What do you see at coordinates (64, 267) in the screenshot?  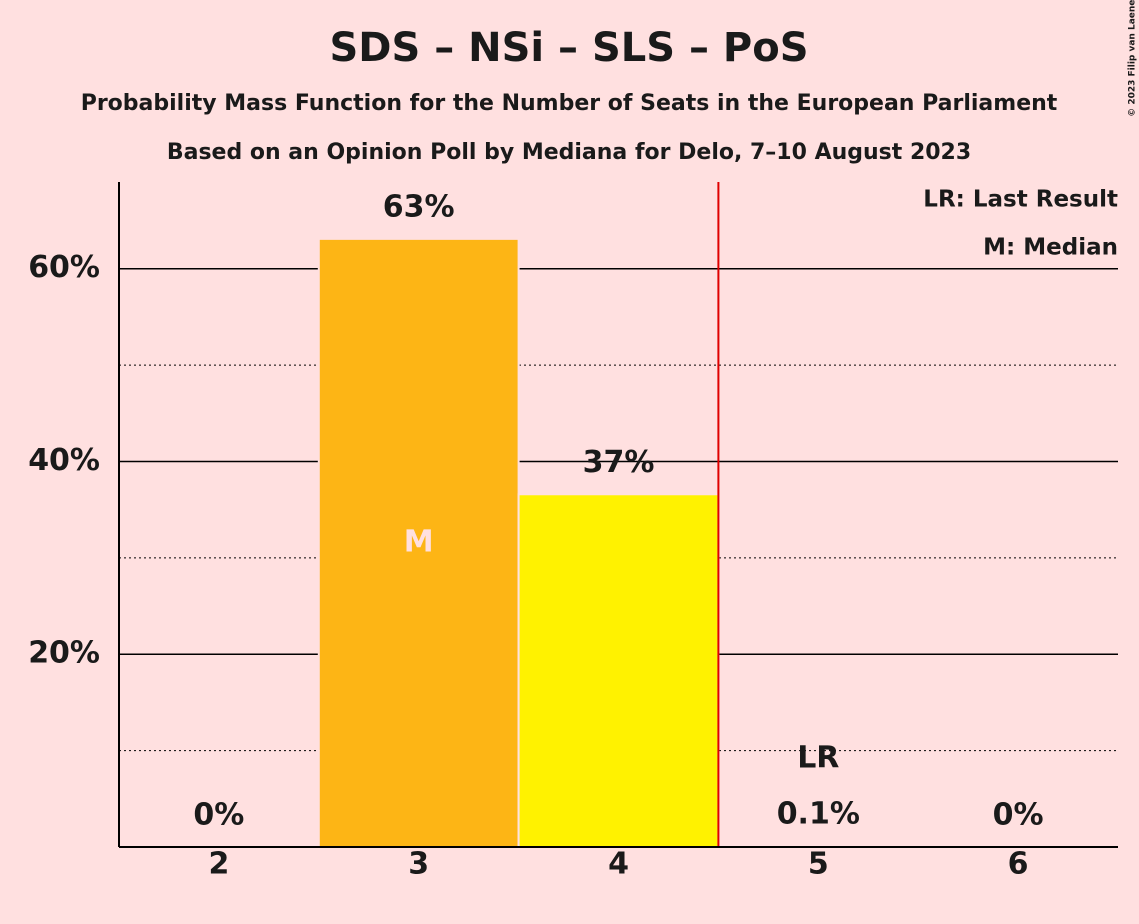 I see `y-tick-label: 60%` at bounding box center [64, 267].